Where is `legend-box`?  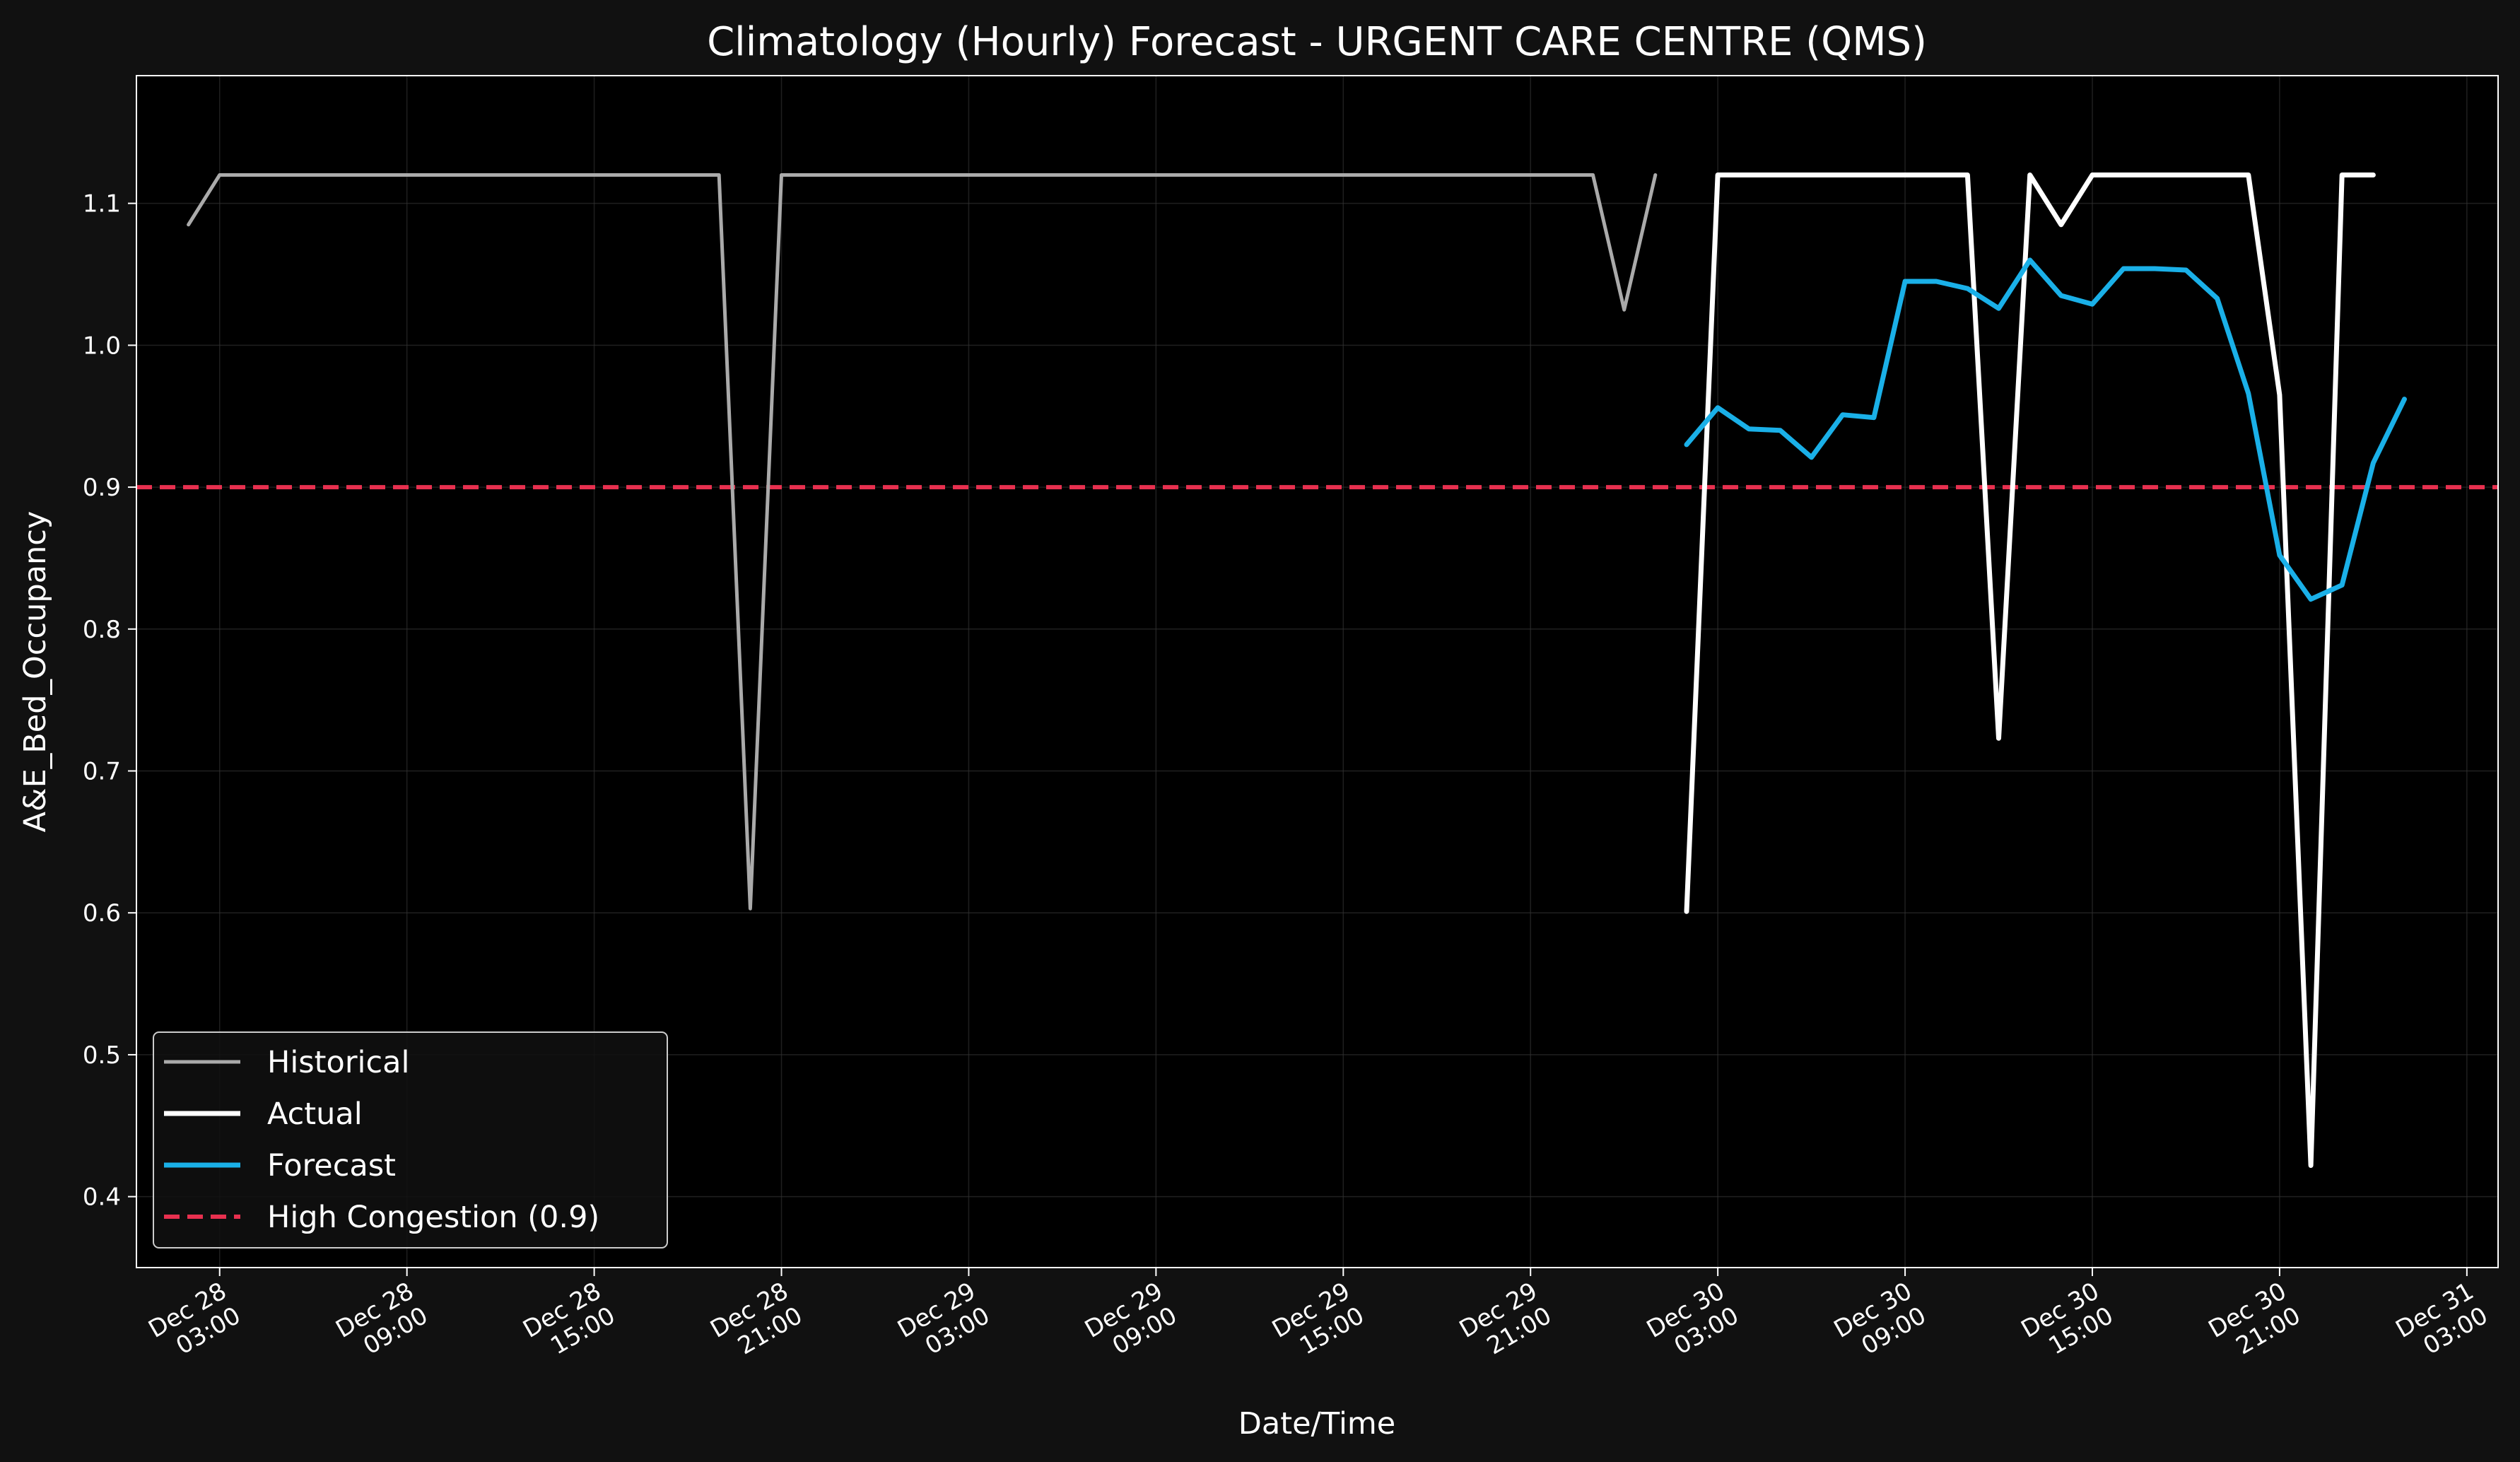 legend-box is located at coordinates (410, 1139).